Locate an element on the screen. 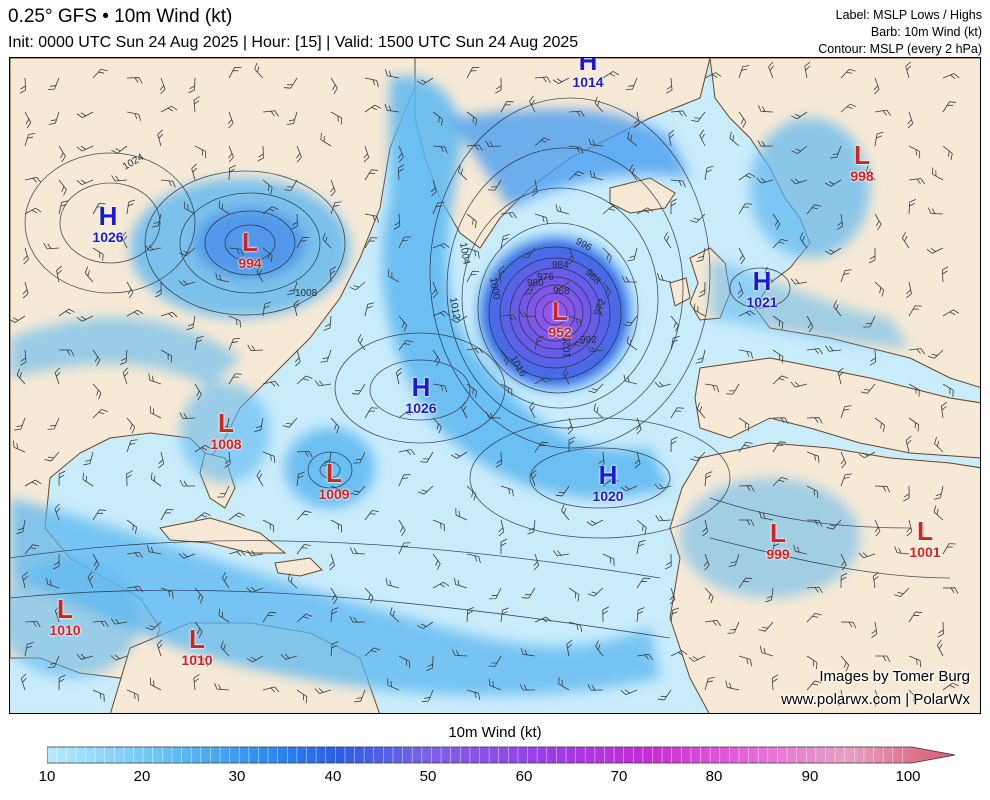 The height and width of the screenshot is (800, 990). high-value: 1020 is located at coordinates (608, 496).